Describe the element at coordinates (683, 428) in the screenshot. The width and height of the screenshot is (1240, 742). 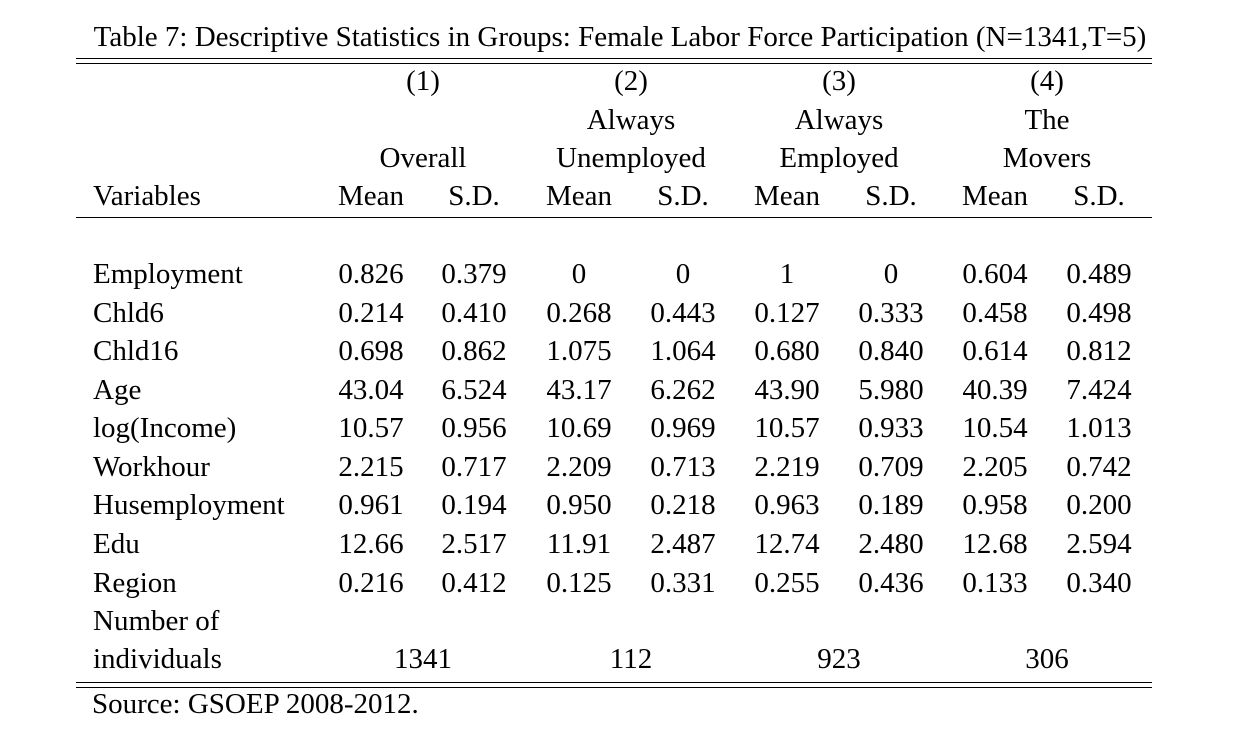
I see `table-cell: 0.969` at that location.